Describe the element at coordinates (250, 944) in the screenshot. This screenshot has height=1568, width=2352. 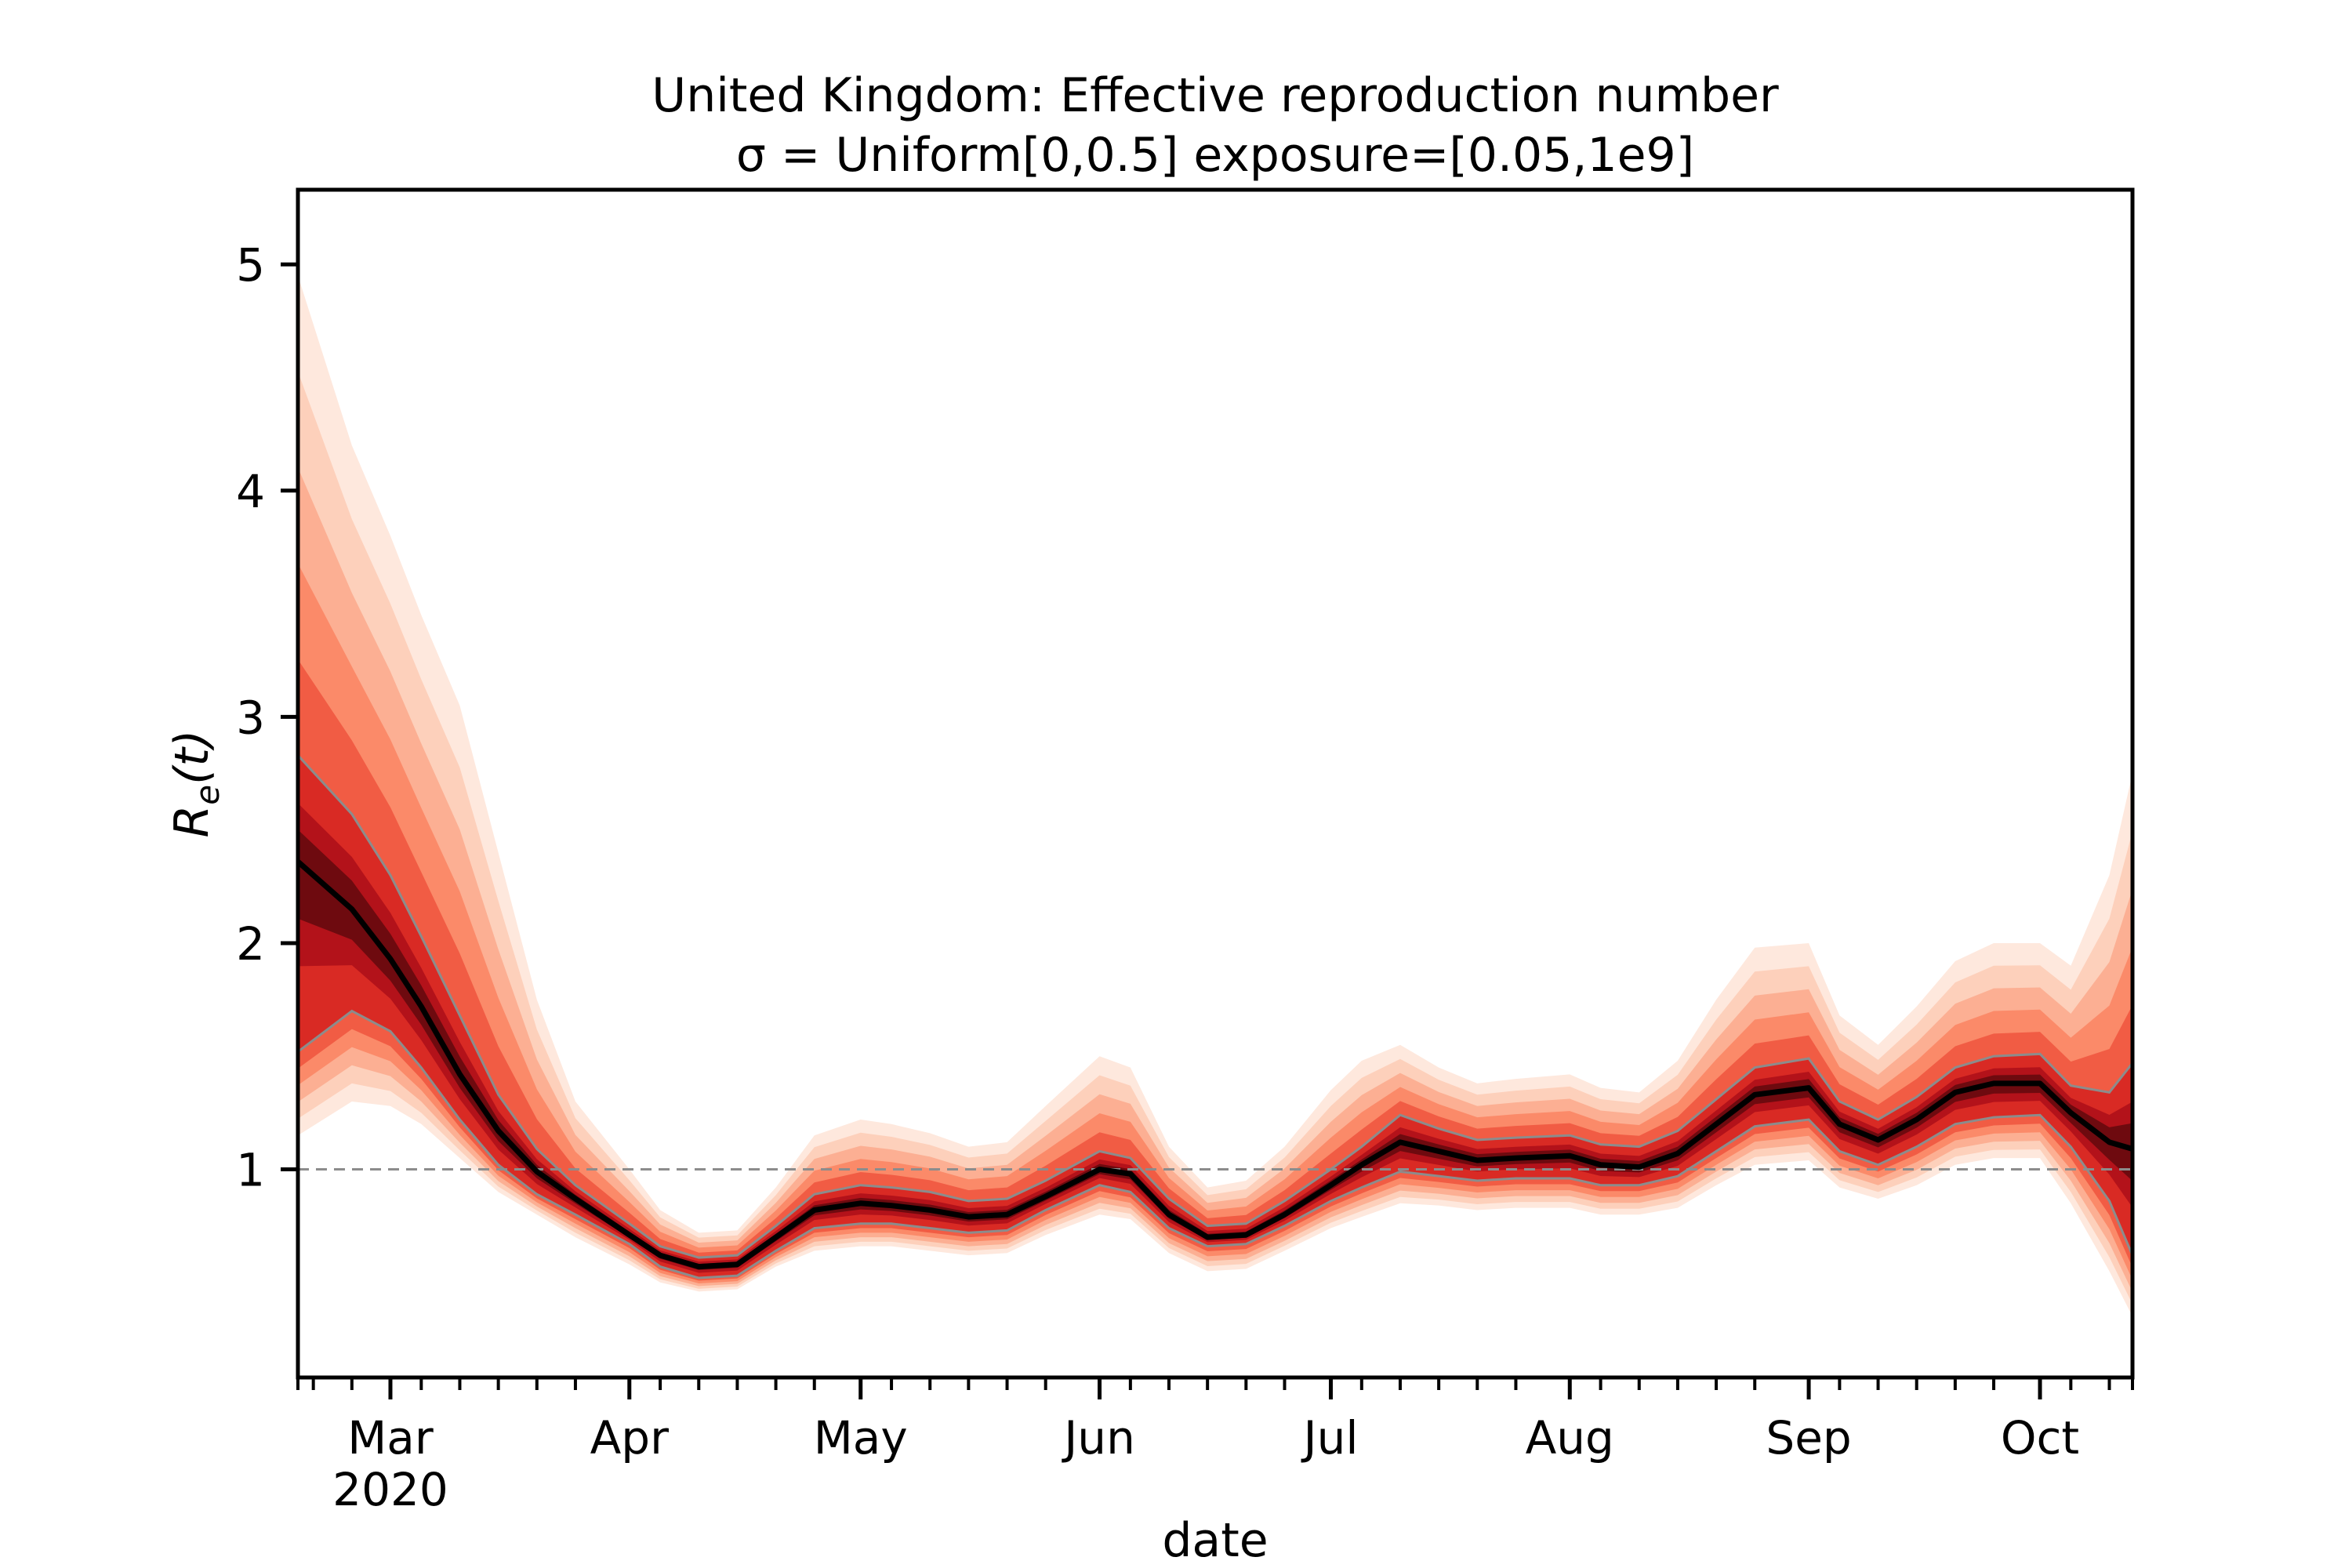
I see `y-tick-label: 2` at that location.